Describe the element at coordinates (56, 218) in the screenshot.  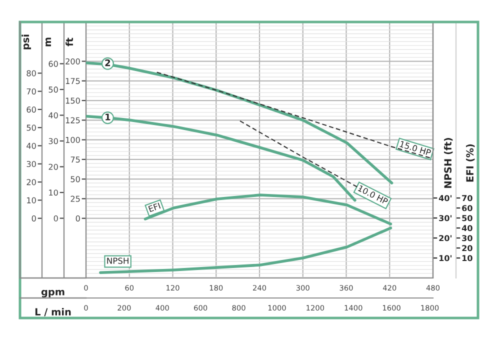
I see `y2-tick-label: 0` at that location.